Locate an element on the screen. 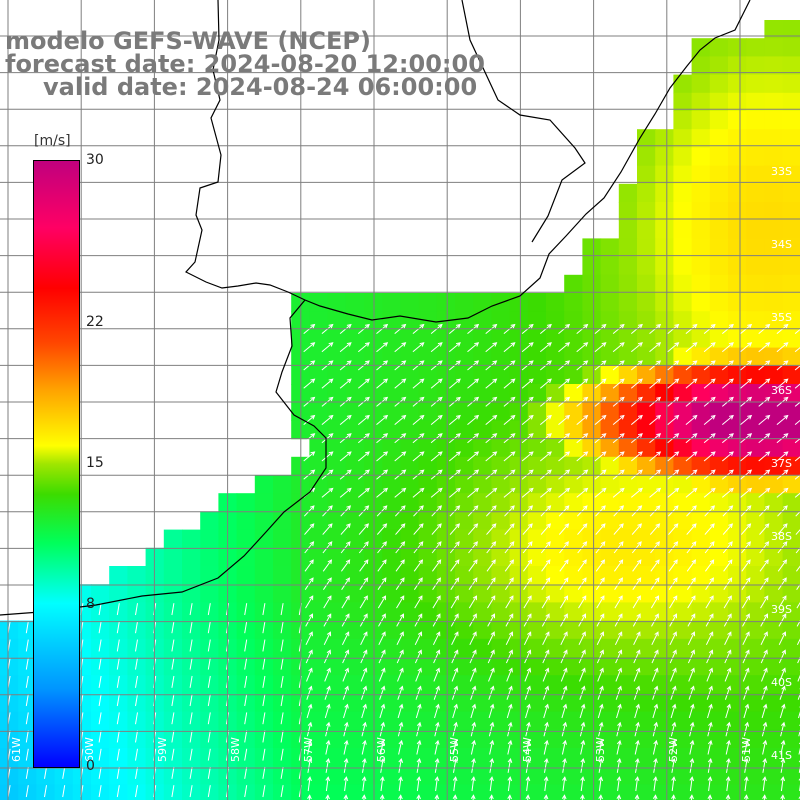 The height and width of the screenshot is (800, 800). lat-label: 35S is located at coordinates (781, 317).